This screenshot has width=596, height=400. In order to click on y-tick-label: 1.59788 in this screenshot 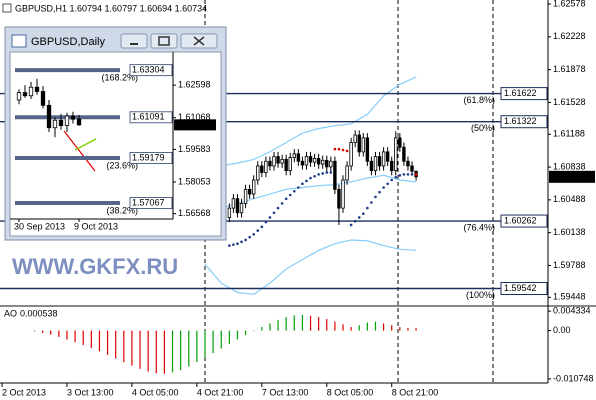, I will do `click(569, 265)`.